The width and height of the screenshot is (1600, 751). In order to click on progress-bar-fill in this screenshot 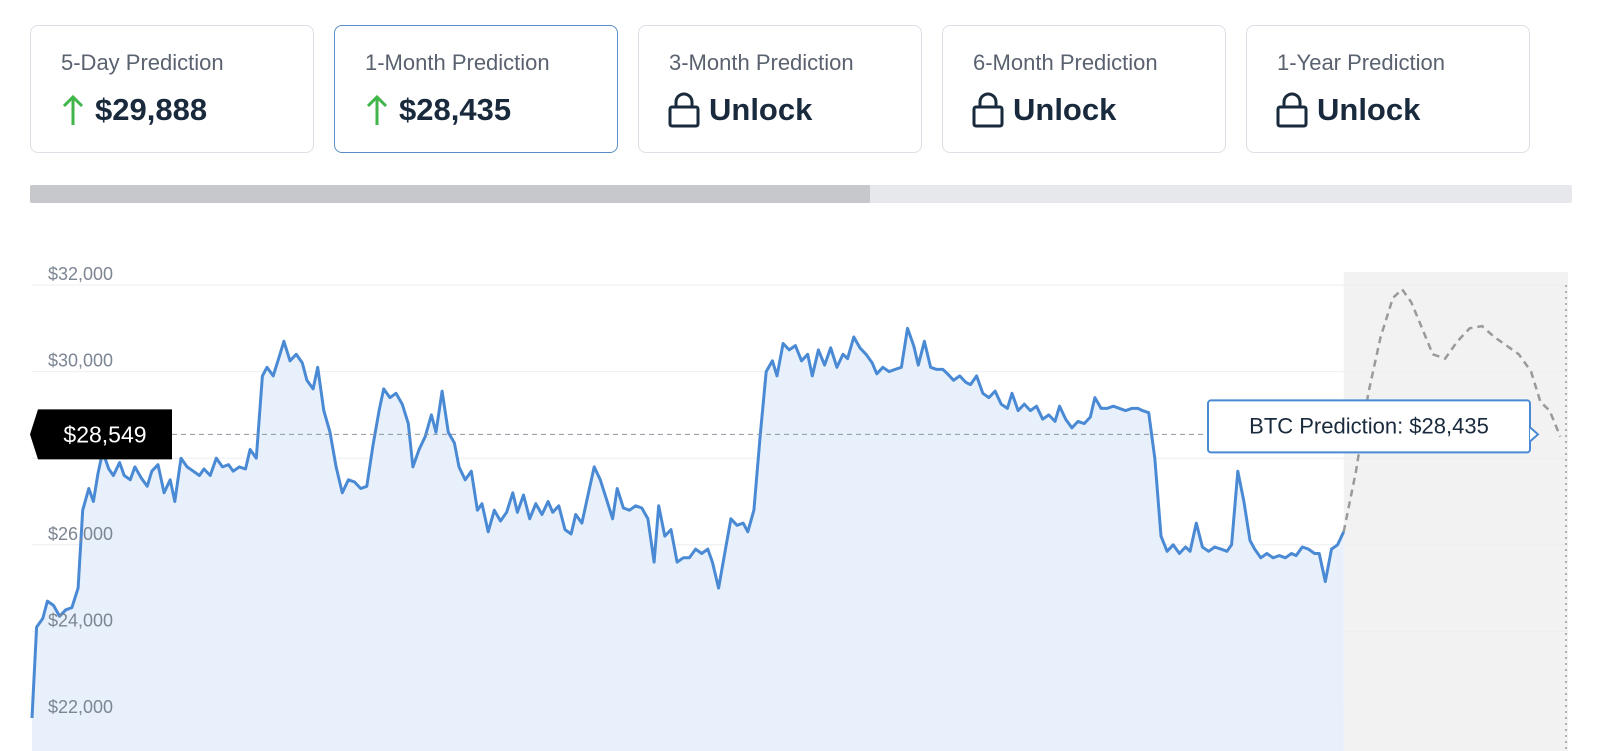, I will do `click(450, 194)`.